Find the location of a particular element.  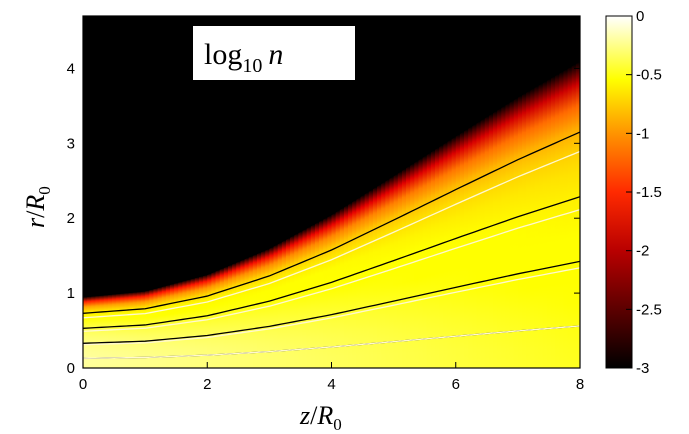

y-axis-label: r/R0 is located at coordinates (37, 207).